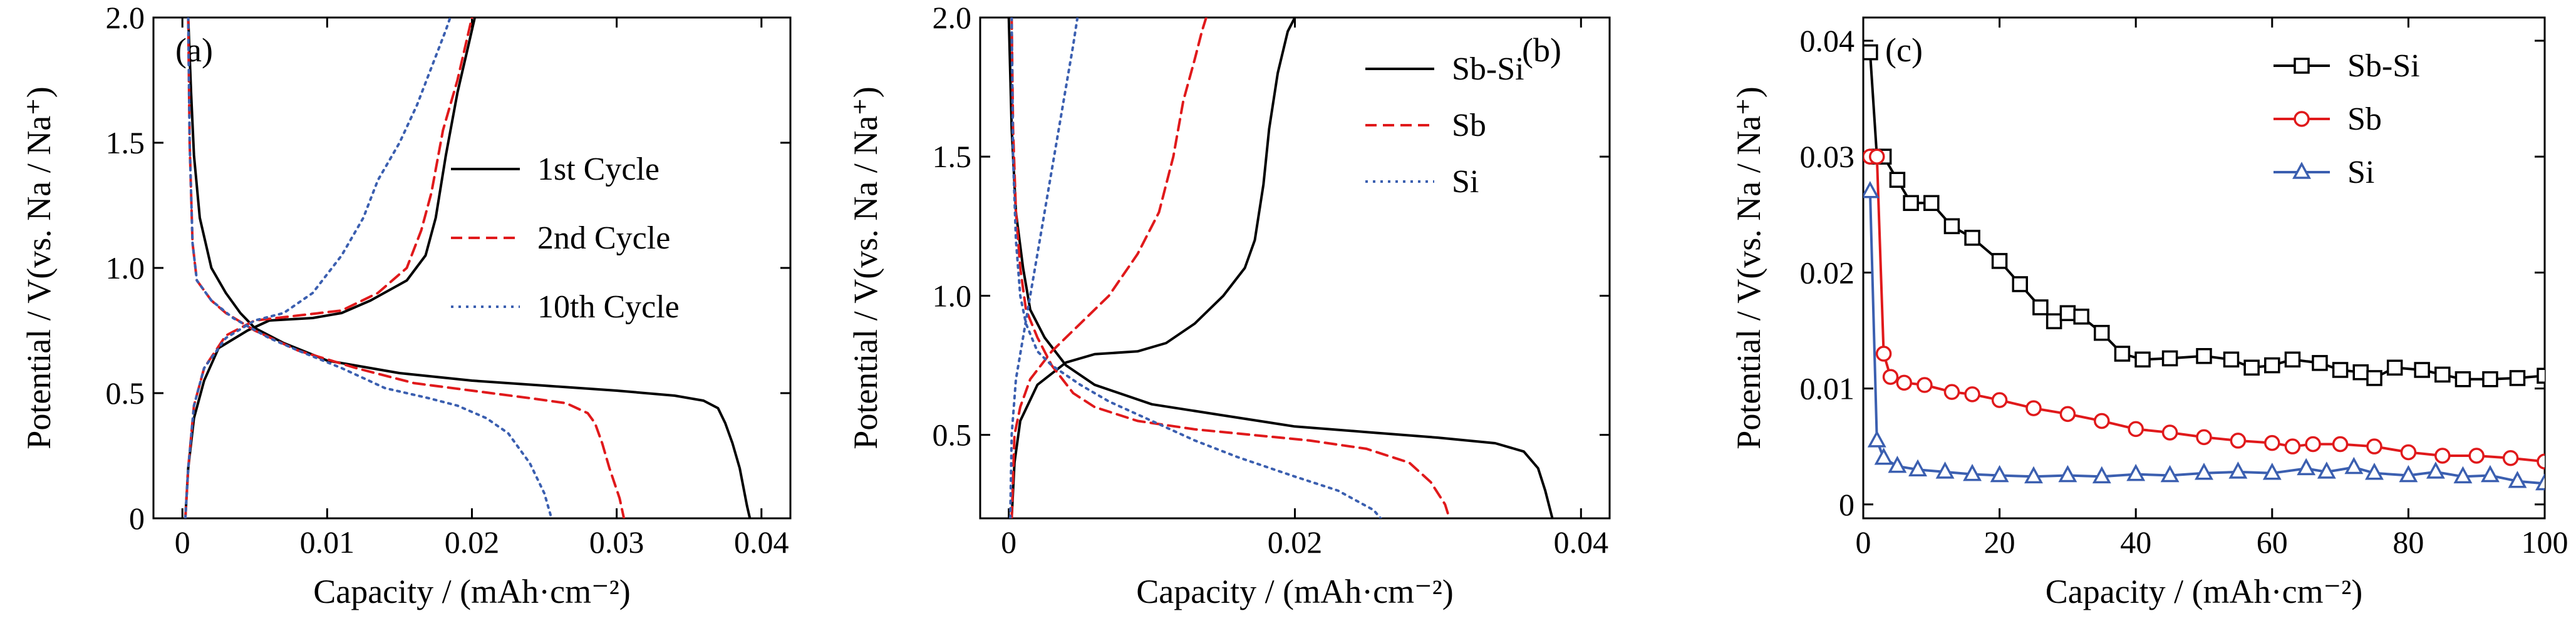  I want to click on series-charge-curve-2nd-cycle, so click(328, 268).